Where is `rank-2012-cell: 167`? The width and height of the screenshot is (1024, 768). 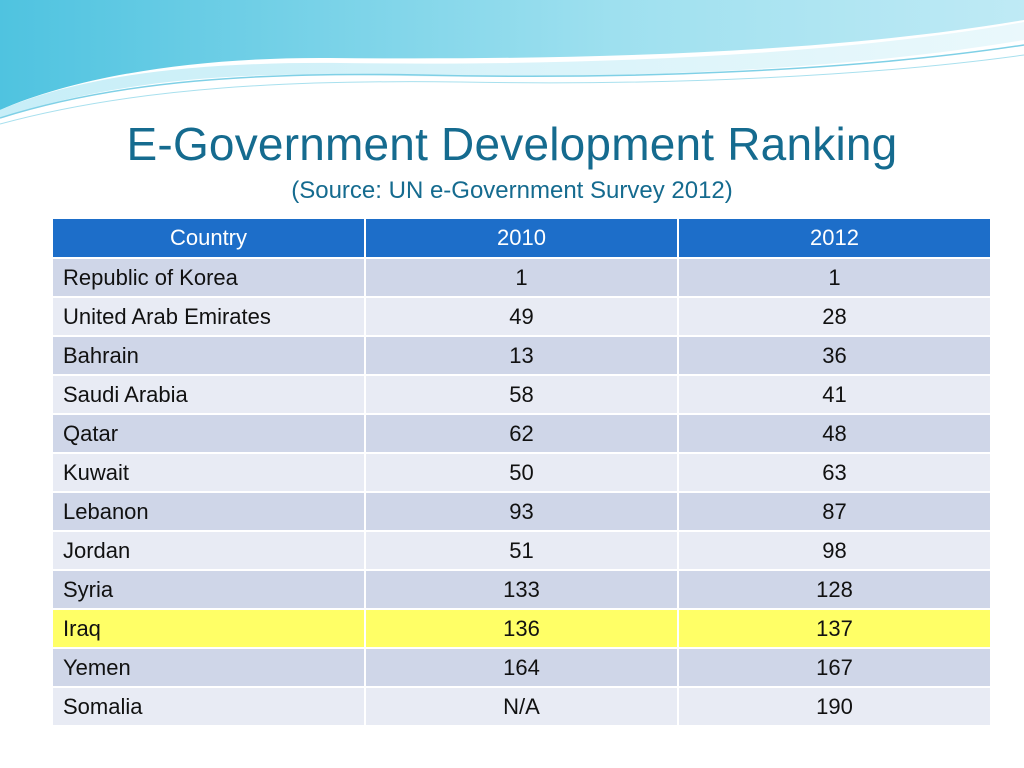 rank-2012-cell: 167 is located at coordinates (834, 667).